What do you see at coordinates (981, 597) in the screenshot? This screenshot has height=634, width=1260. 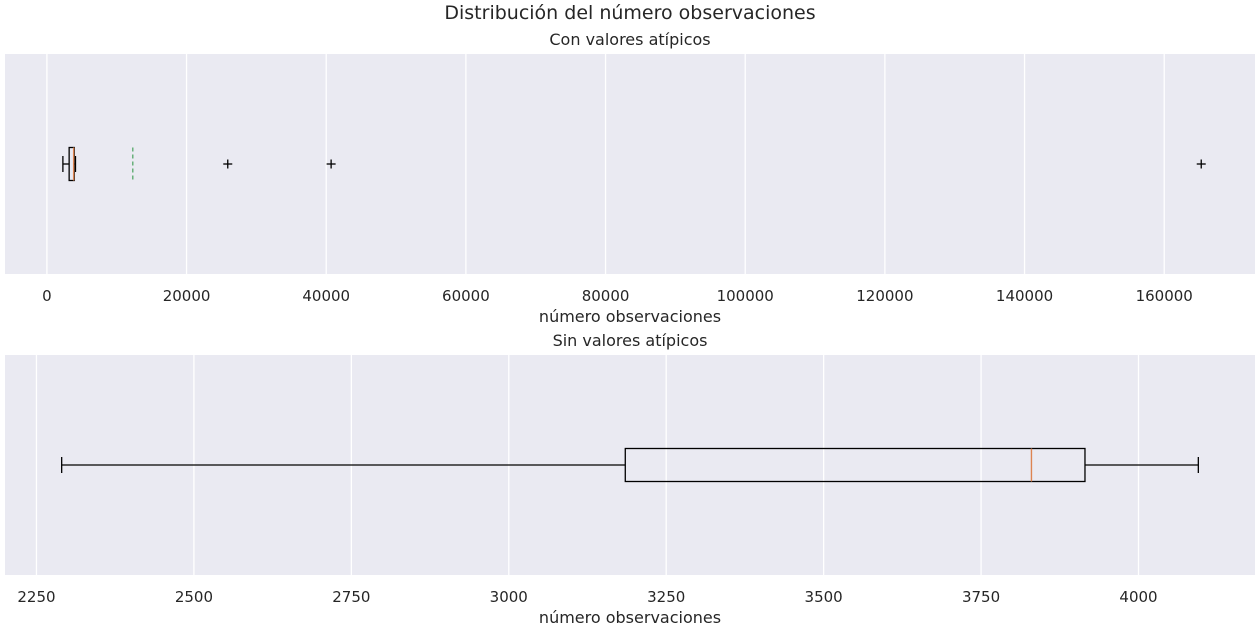 I see `x-tick-label: 3750` at bounding box center [981, 597].